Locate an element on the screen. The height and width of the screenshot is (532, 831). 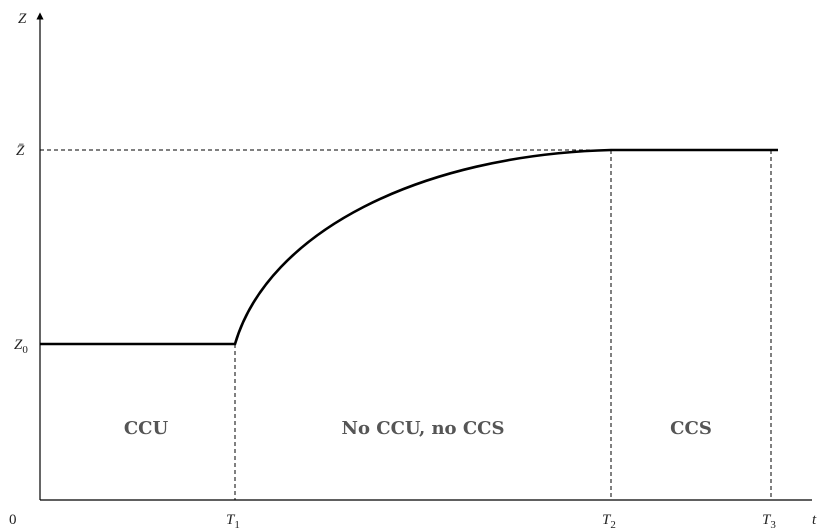
region-label: CCU is located at coordinates (146, 428).